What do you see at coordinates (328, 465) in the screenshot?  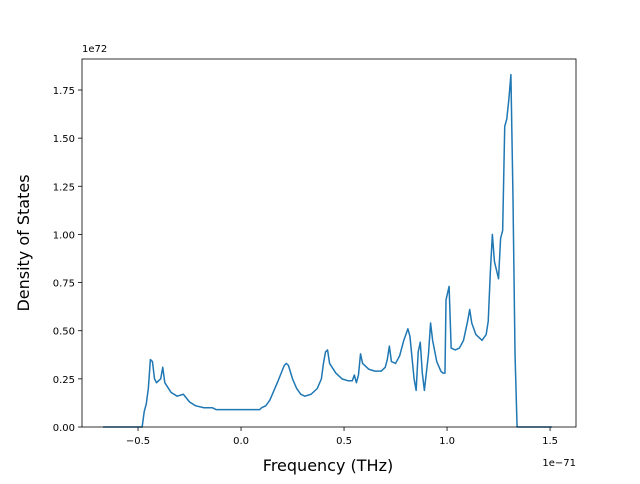 I see `x-axis-label: Frequency (THz)` at bounding box center [328, 465].